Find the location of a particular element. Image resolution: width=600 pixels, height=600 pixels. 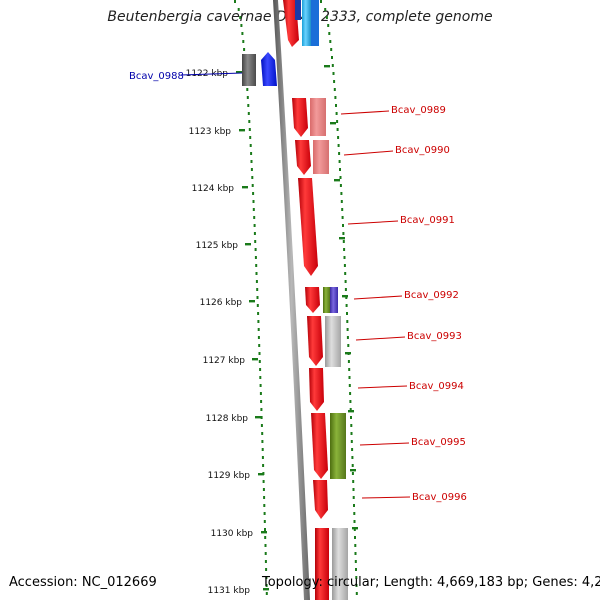

svg-text: 1126 kbp is located at coordinates (221, 303).